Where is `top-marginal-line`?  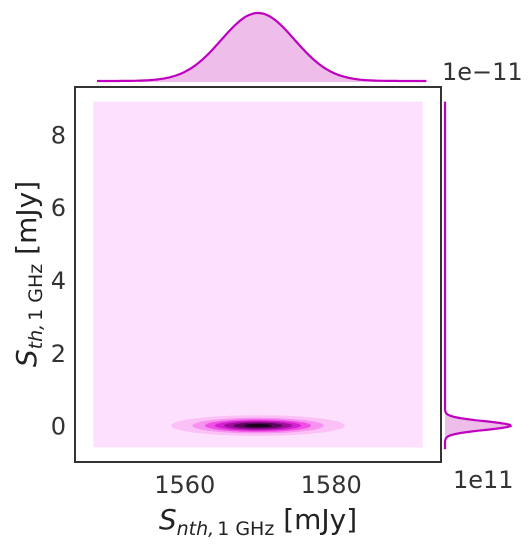 top-marginal-line is located at coordinates (262, 47).